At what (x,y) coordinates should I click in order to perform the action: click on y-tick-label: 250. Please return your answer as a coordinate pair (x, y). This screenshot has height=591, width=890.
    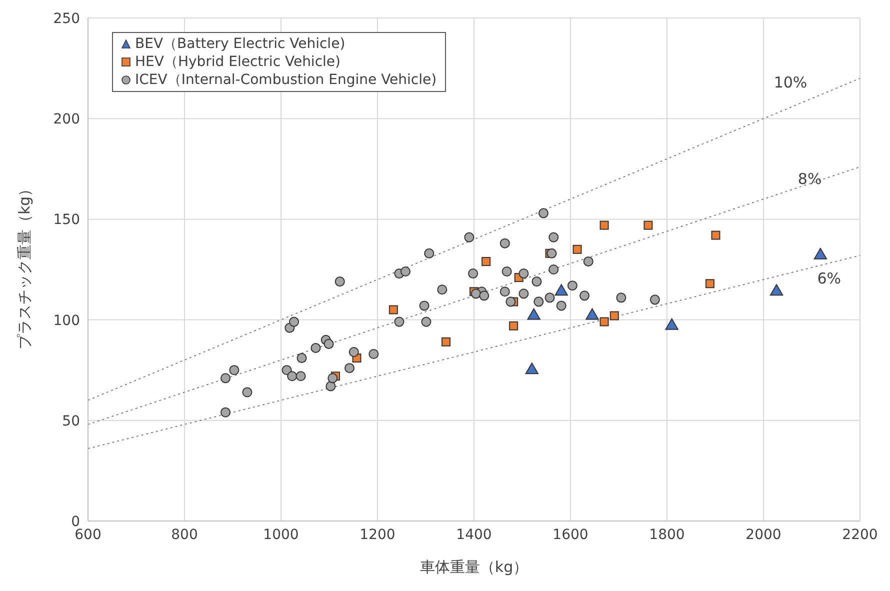
    Looking at the image, I should click on (66, 18).